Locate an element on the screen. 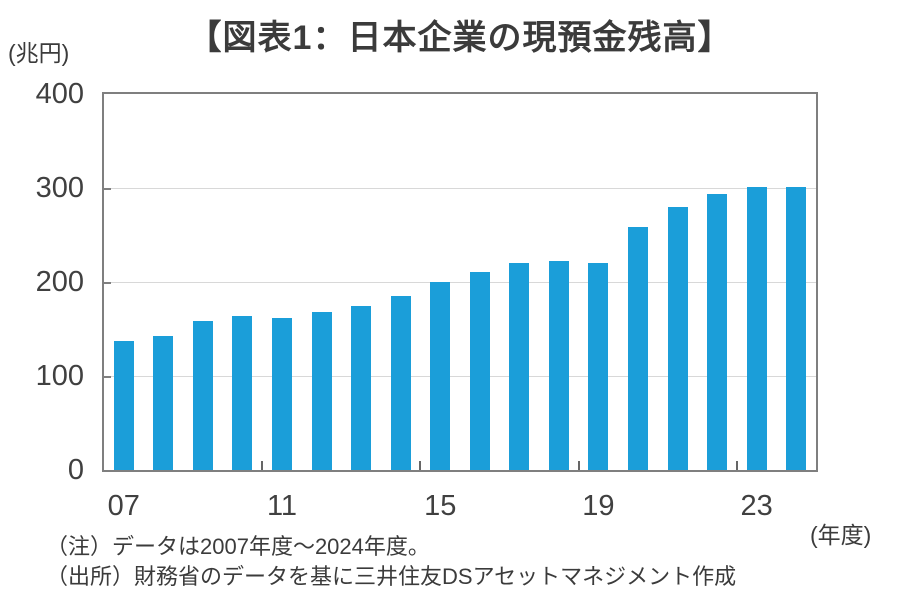  bar-fy18 is located at coordinates (558, 365).